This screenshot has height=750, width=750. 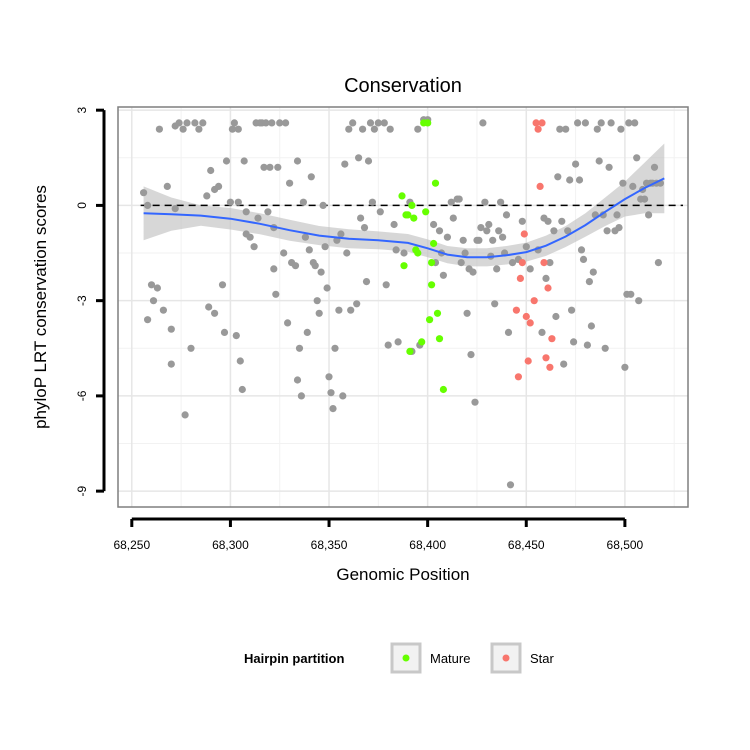 What do you see at coordinates (406, 658) in the screenshot?
I see `legend-dot-mature` at bounding box center [406, 658].